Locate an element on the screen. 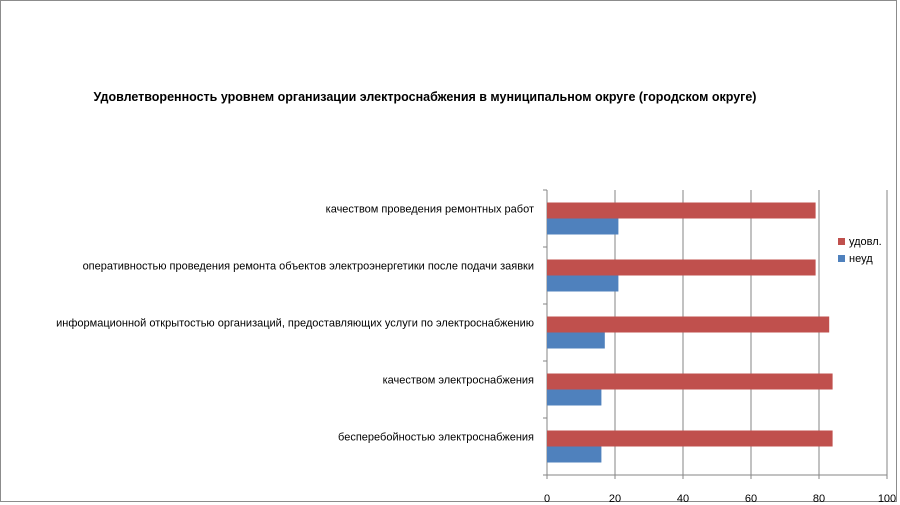 The width and height of the screenshot is (900, 505). category-label: качеством электроснабжения is located at coordinates (458, 381).